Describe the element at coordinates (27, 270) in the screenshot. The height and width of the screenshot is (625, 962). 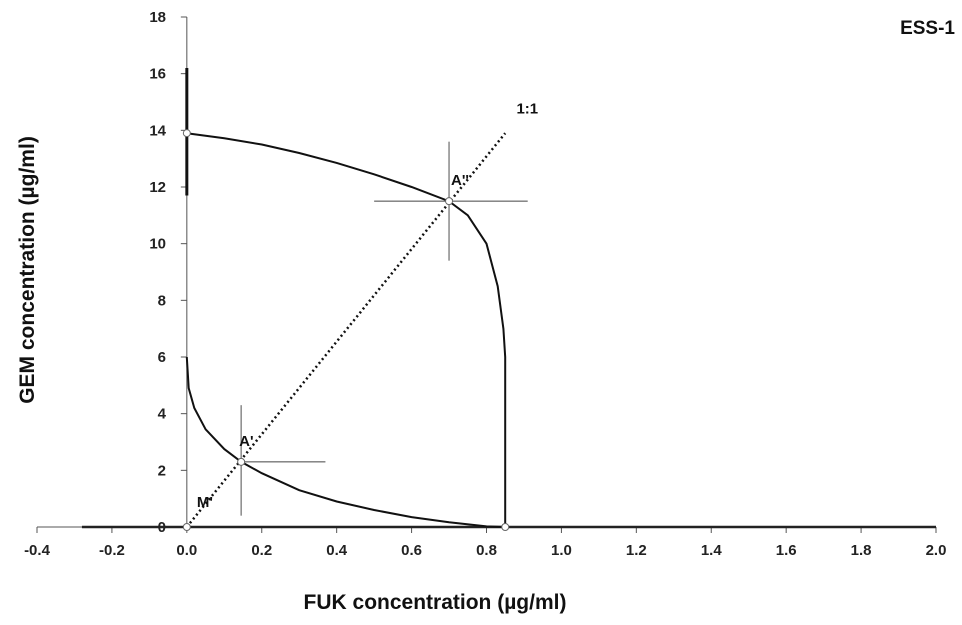
I see `y-axis-title: GEM concentration (µg/ml)` at that location.